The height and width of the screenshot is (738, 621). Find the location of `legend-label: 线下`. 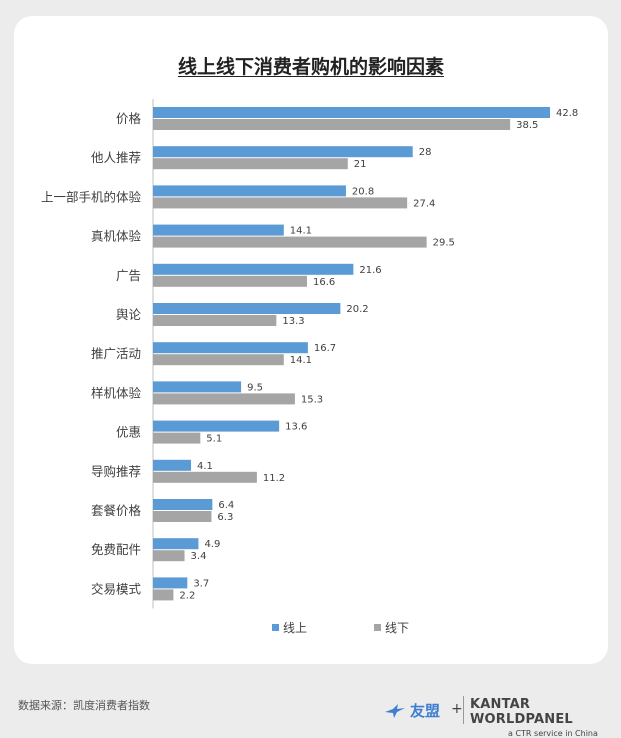

legend-label: 线下 is located at coordinates (397, 628).